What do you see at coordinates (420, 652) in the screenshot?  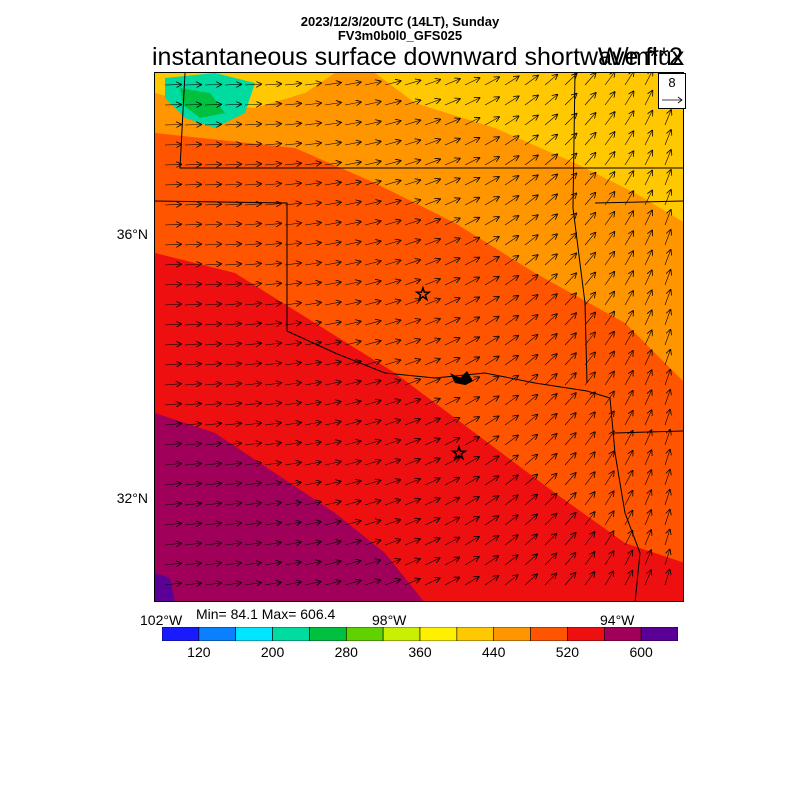 I see `colorbar-tick-label: 360` at bounding box center [420, 652].